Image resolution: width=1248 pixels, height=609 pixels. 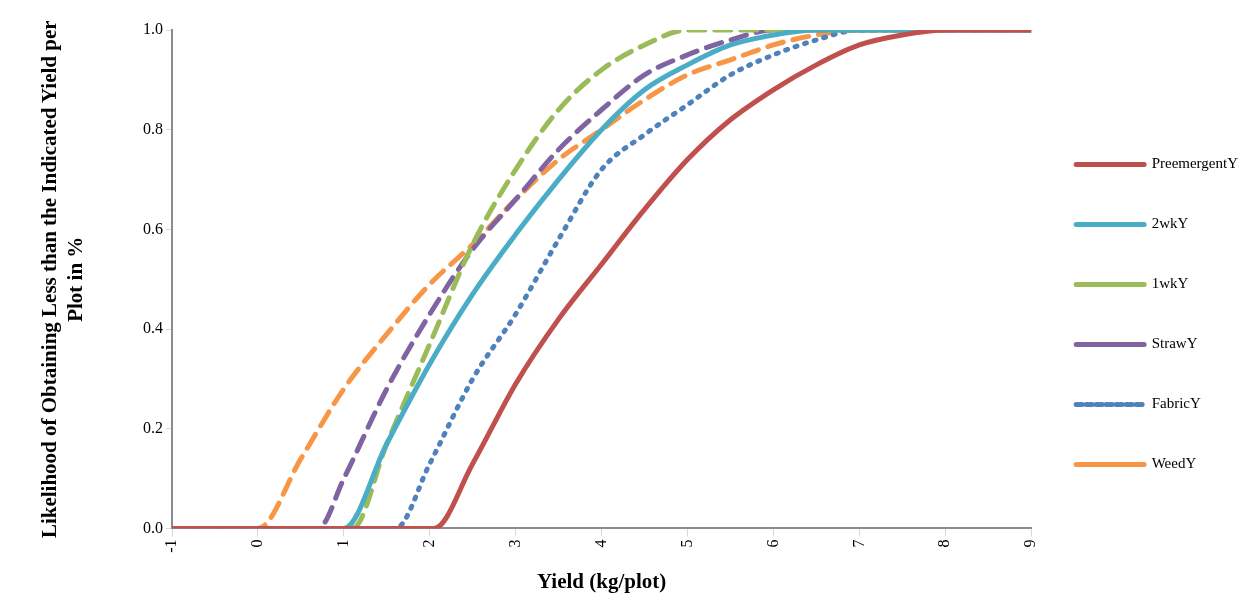 I want to click on x-tick-label: 1, so click(x=343, y=543).